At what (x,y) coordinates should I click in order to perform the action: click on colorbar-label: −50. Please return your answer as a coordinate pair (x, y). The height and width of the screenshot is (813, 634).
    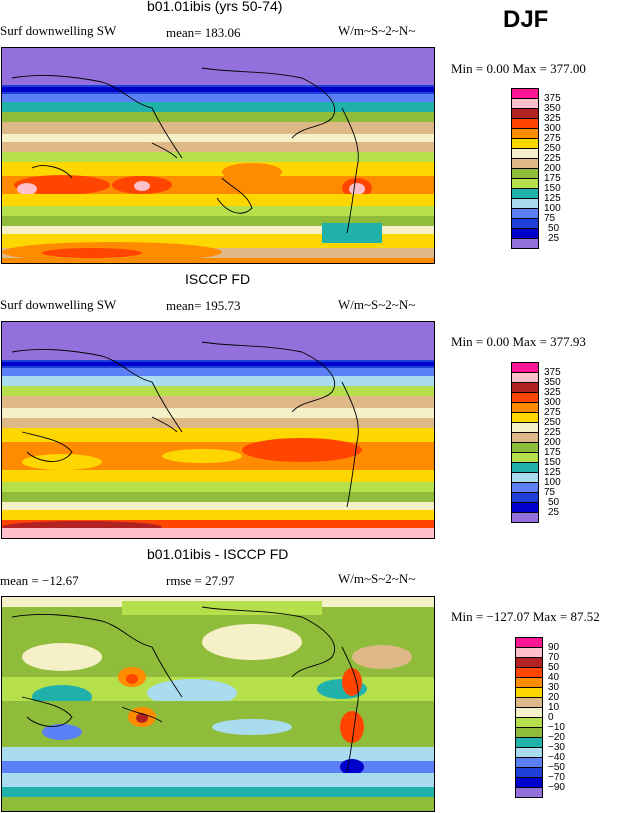
    Looking at the image, I should click on (556, 767).